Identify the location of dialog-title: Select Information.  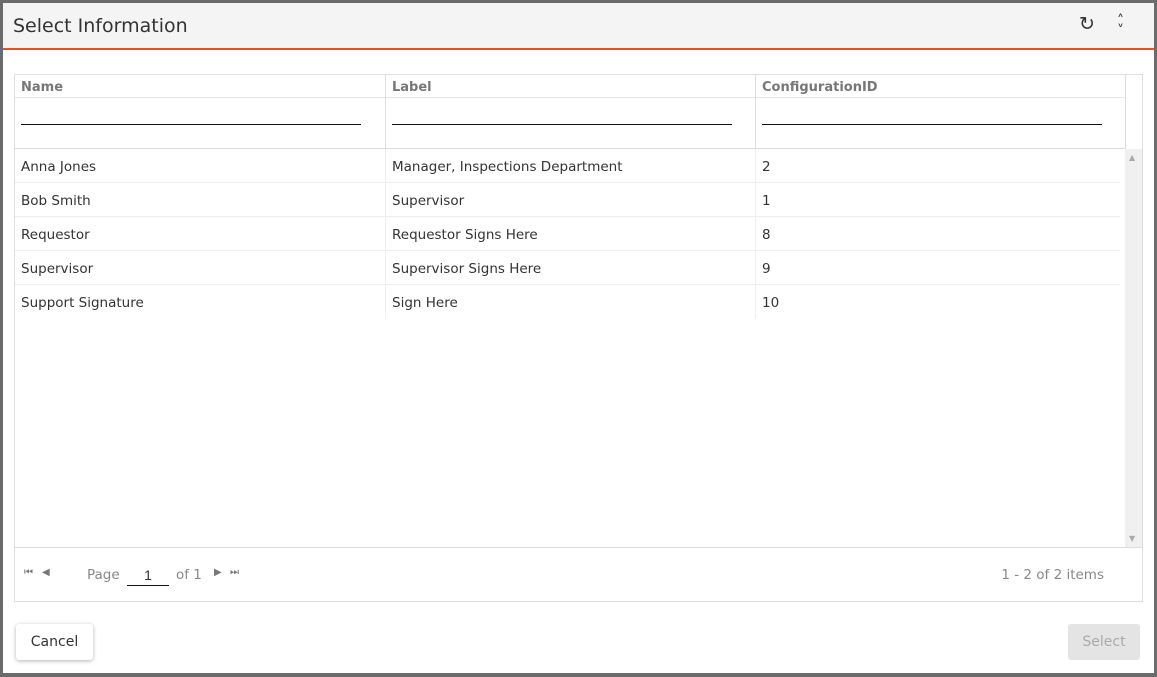
(100, 26).